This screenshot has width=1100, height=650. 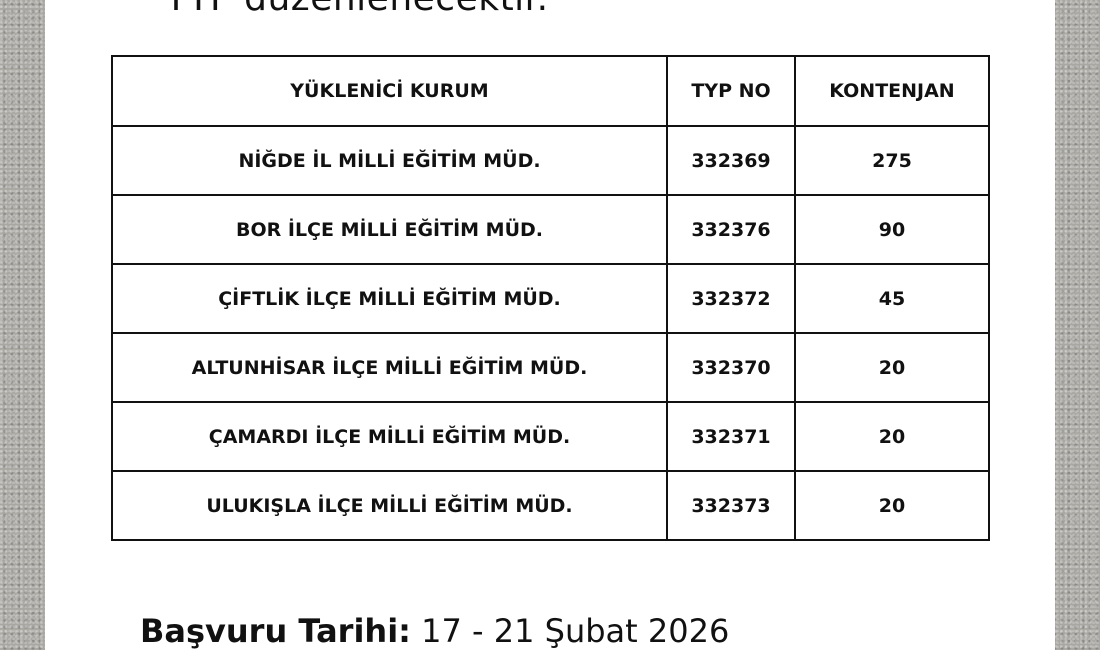 What do you see at coordinates (731, 367) in the screenshot?
I see `typ-no-cell: 332370` at bounding box center [731, 367].